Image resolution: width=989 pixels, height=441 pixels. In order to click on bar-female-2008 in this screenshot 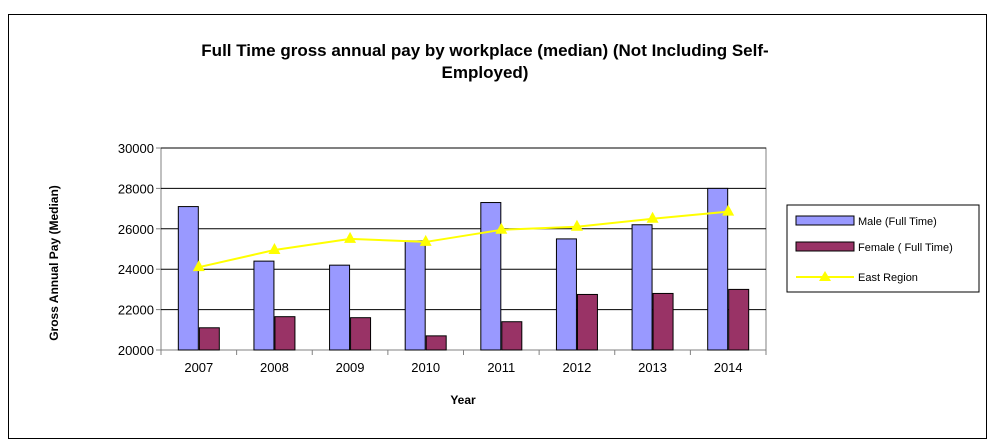, I will do `click(285, 333)`.